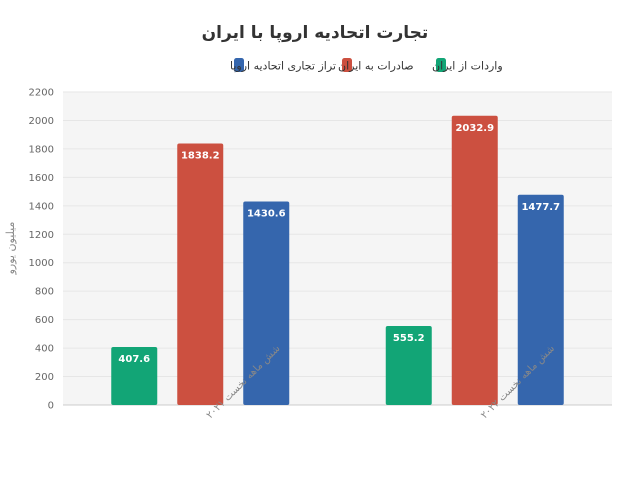  I want to click on y-tick-label: 1000, so click(41, 263).